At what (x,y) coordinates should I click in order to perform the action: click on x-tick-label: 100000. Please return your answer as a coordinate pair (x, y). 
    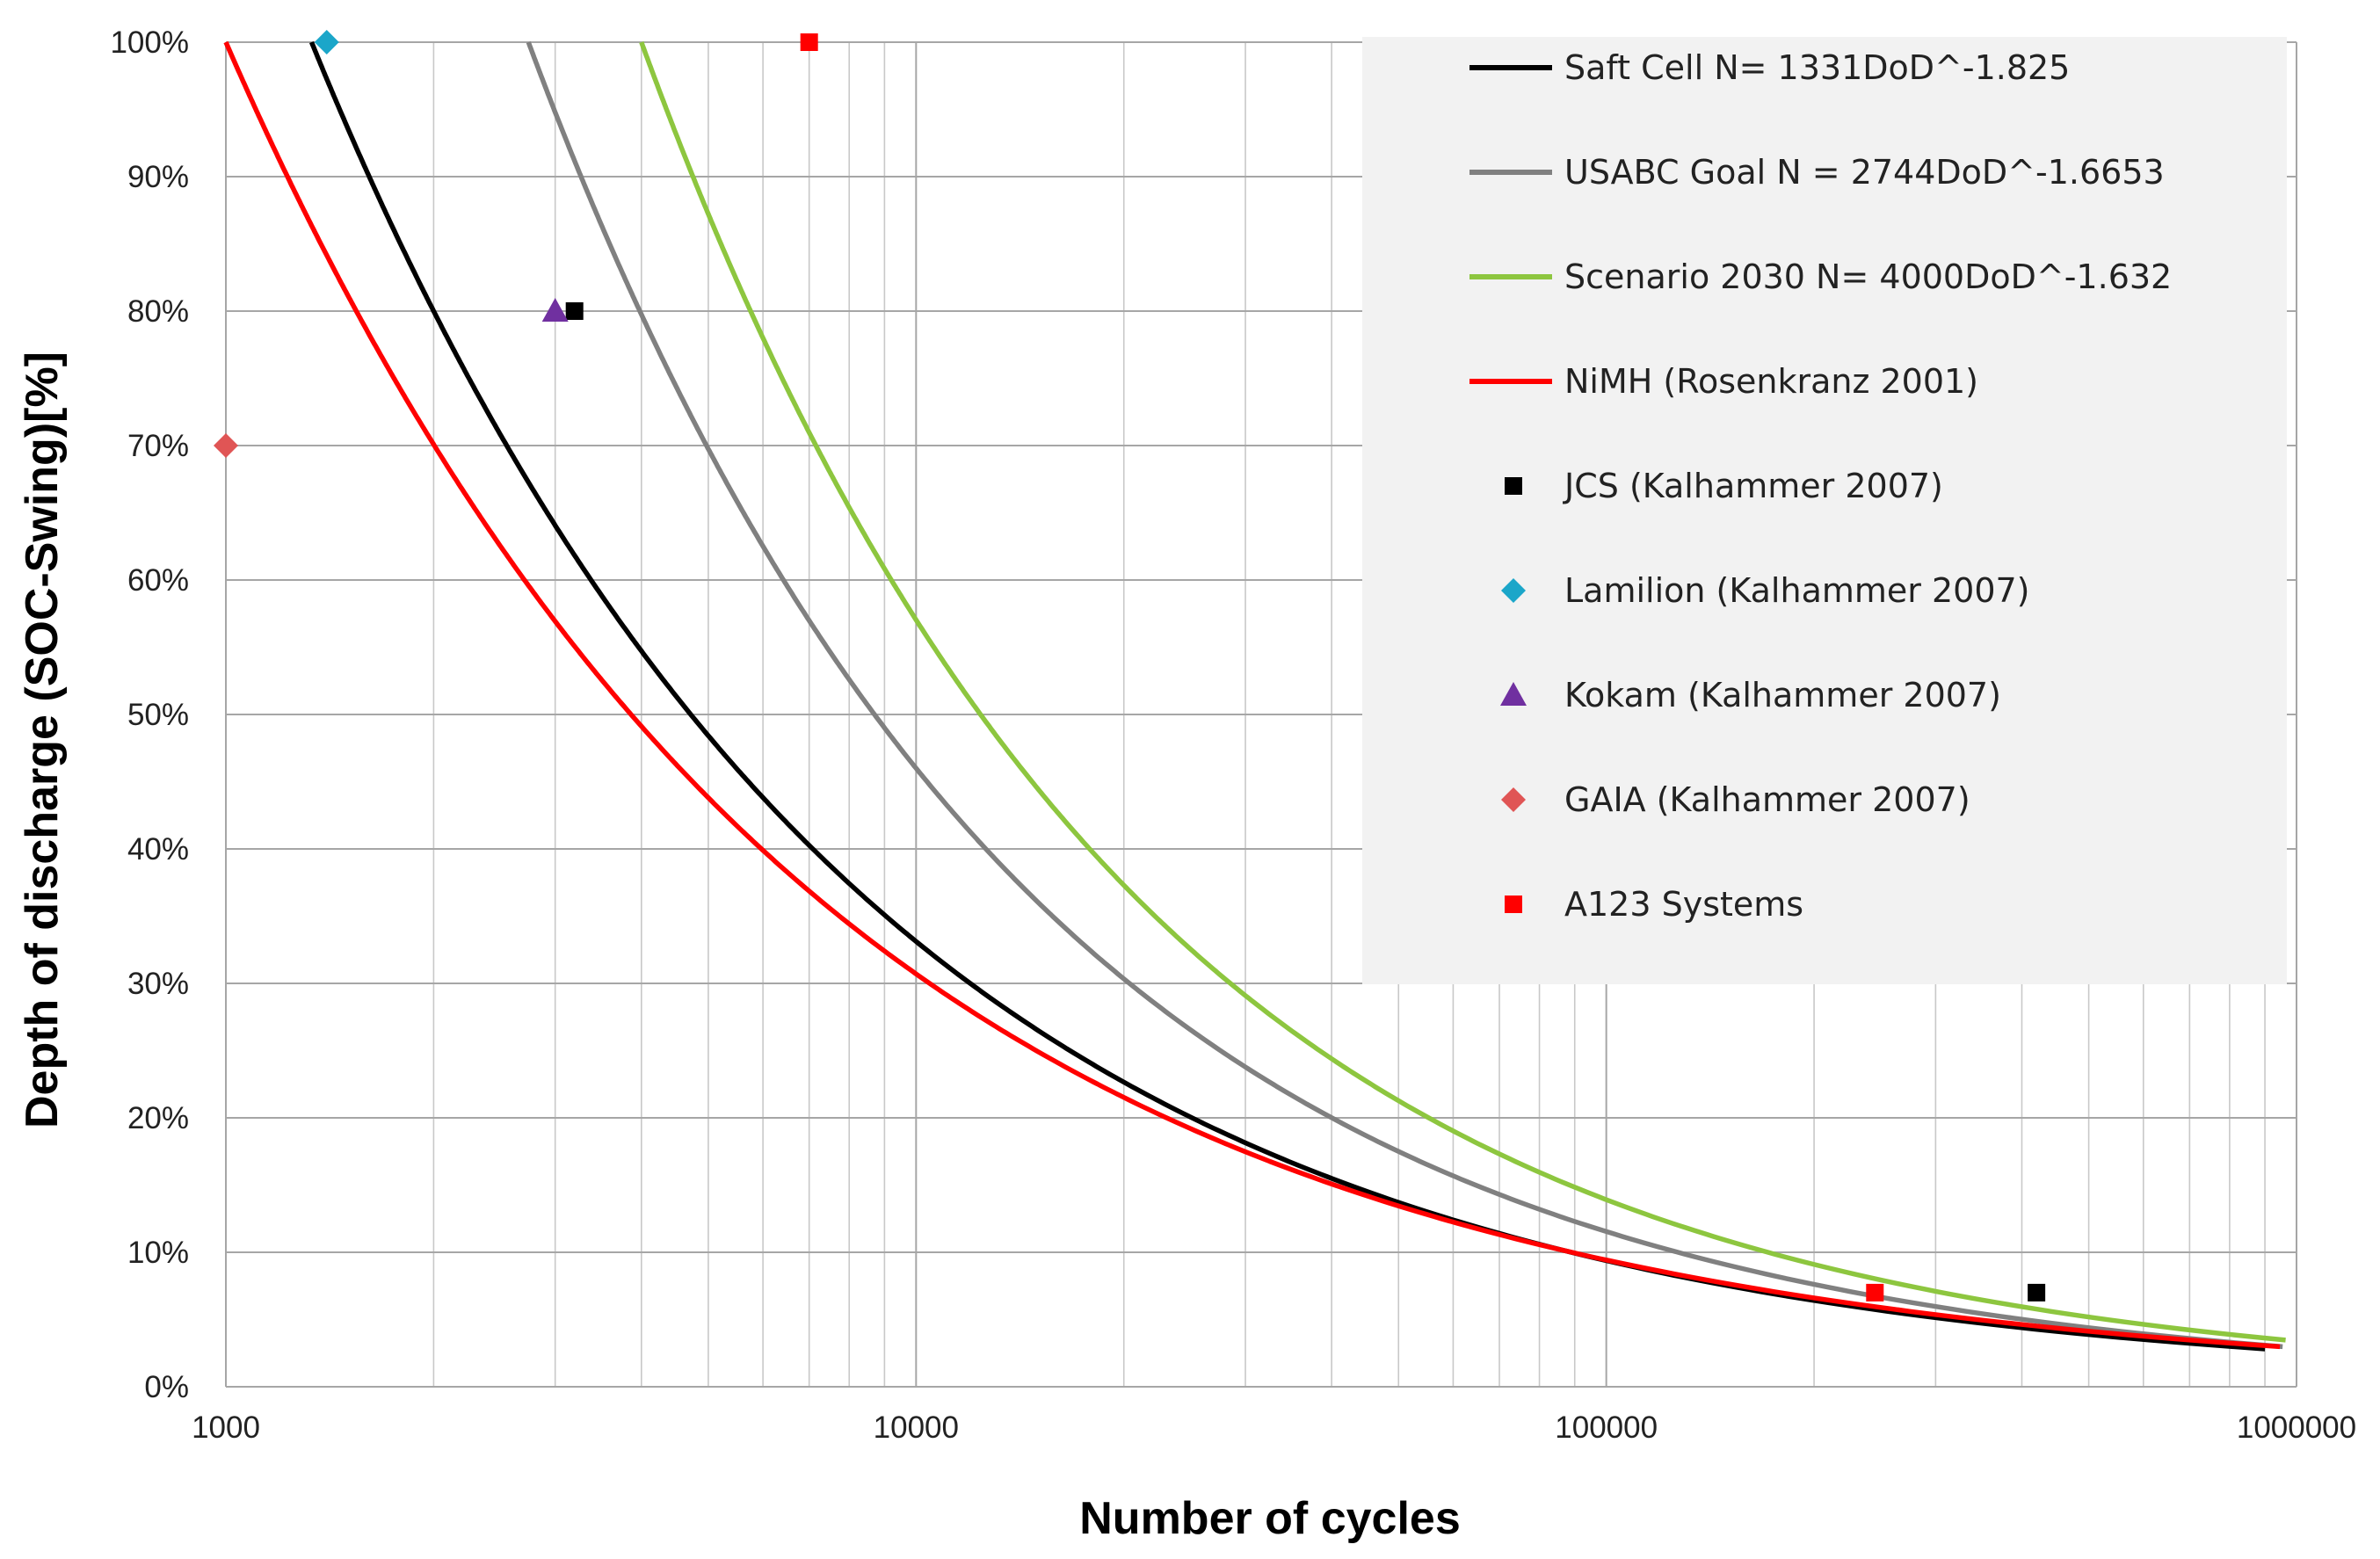
    Looking at the image, I should click on (1606, 1427).